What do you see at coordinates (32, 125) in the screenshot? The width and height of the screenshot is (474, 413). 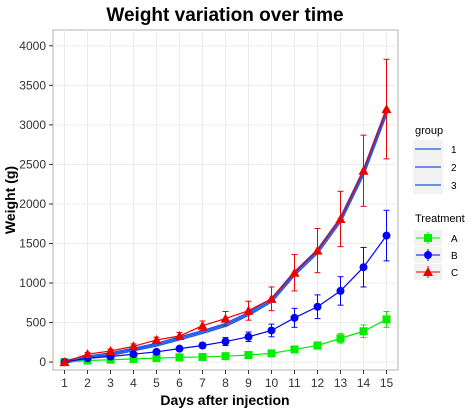 I see `y-tick-label: 3000` at bounding box center [32, 125].